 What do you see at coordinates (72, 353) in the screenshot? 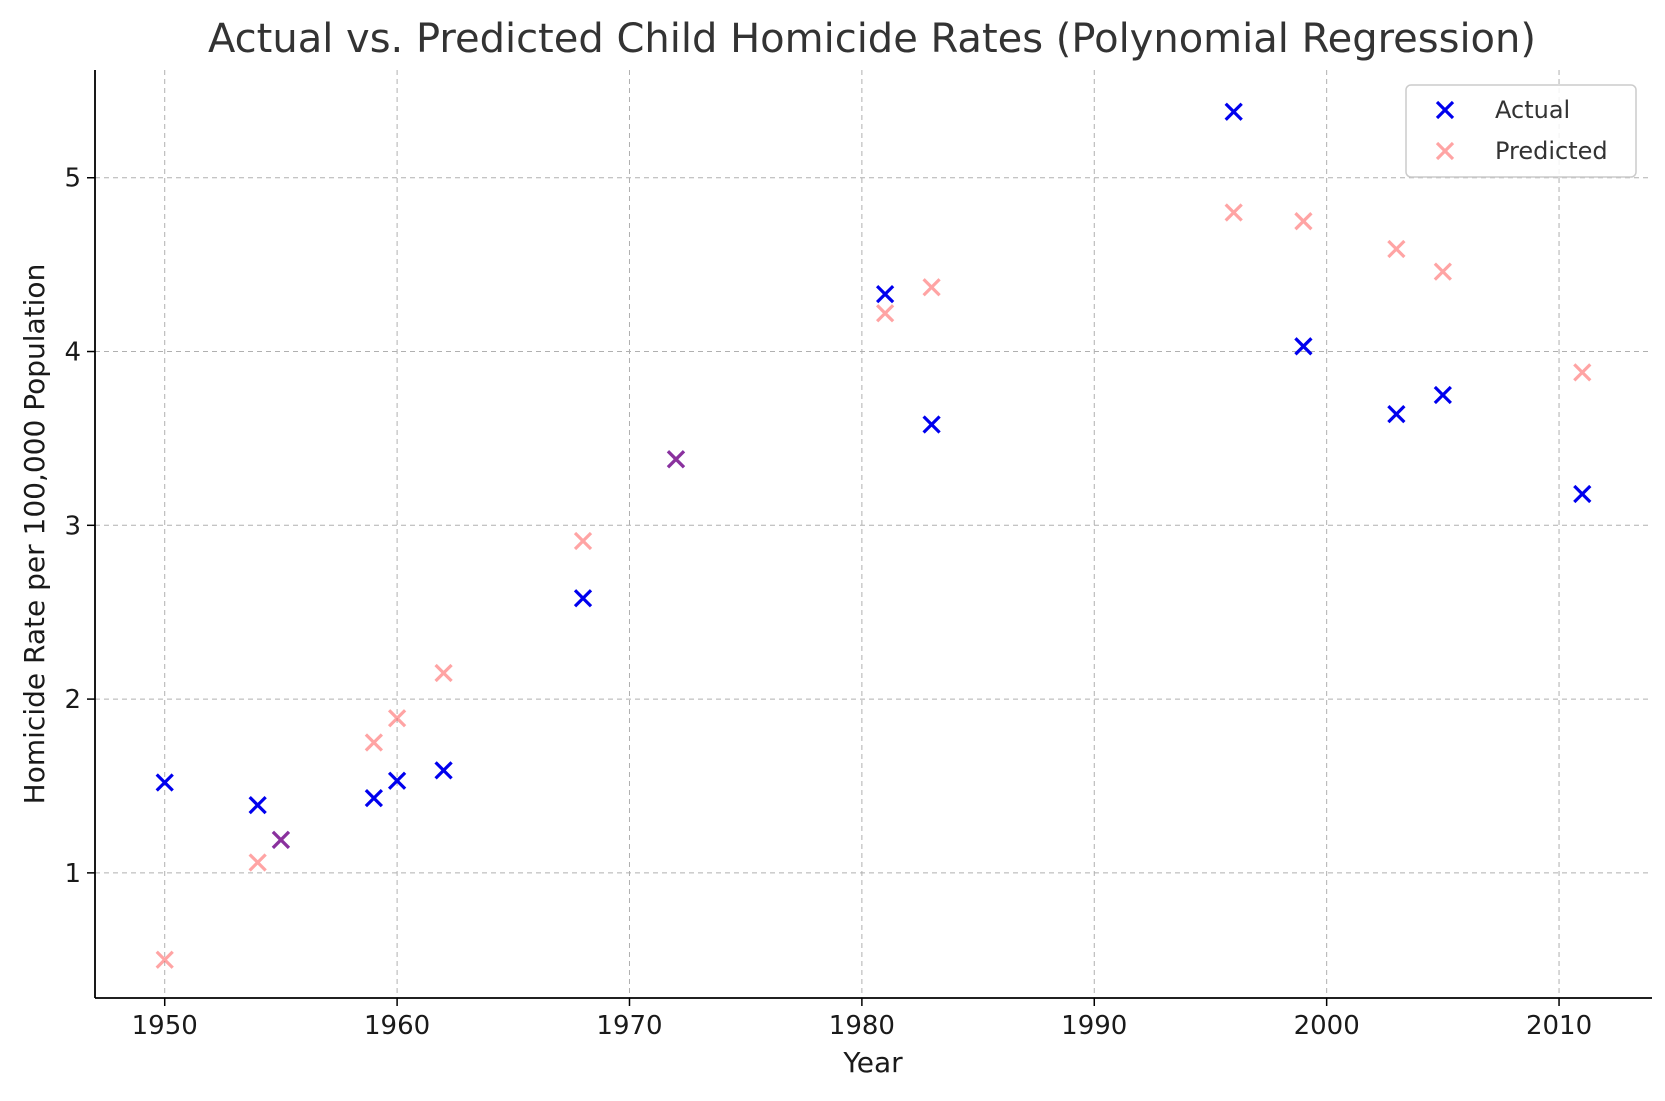
I see `y-tick-label: 4` at bounding box center [72, 353].